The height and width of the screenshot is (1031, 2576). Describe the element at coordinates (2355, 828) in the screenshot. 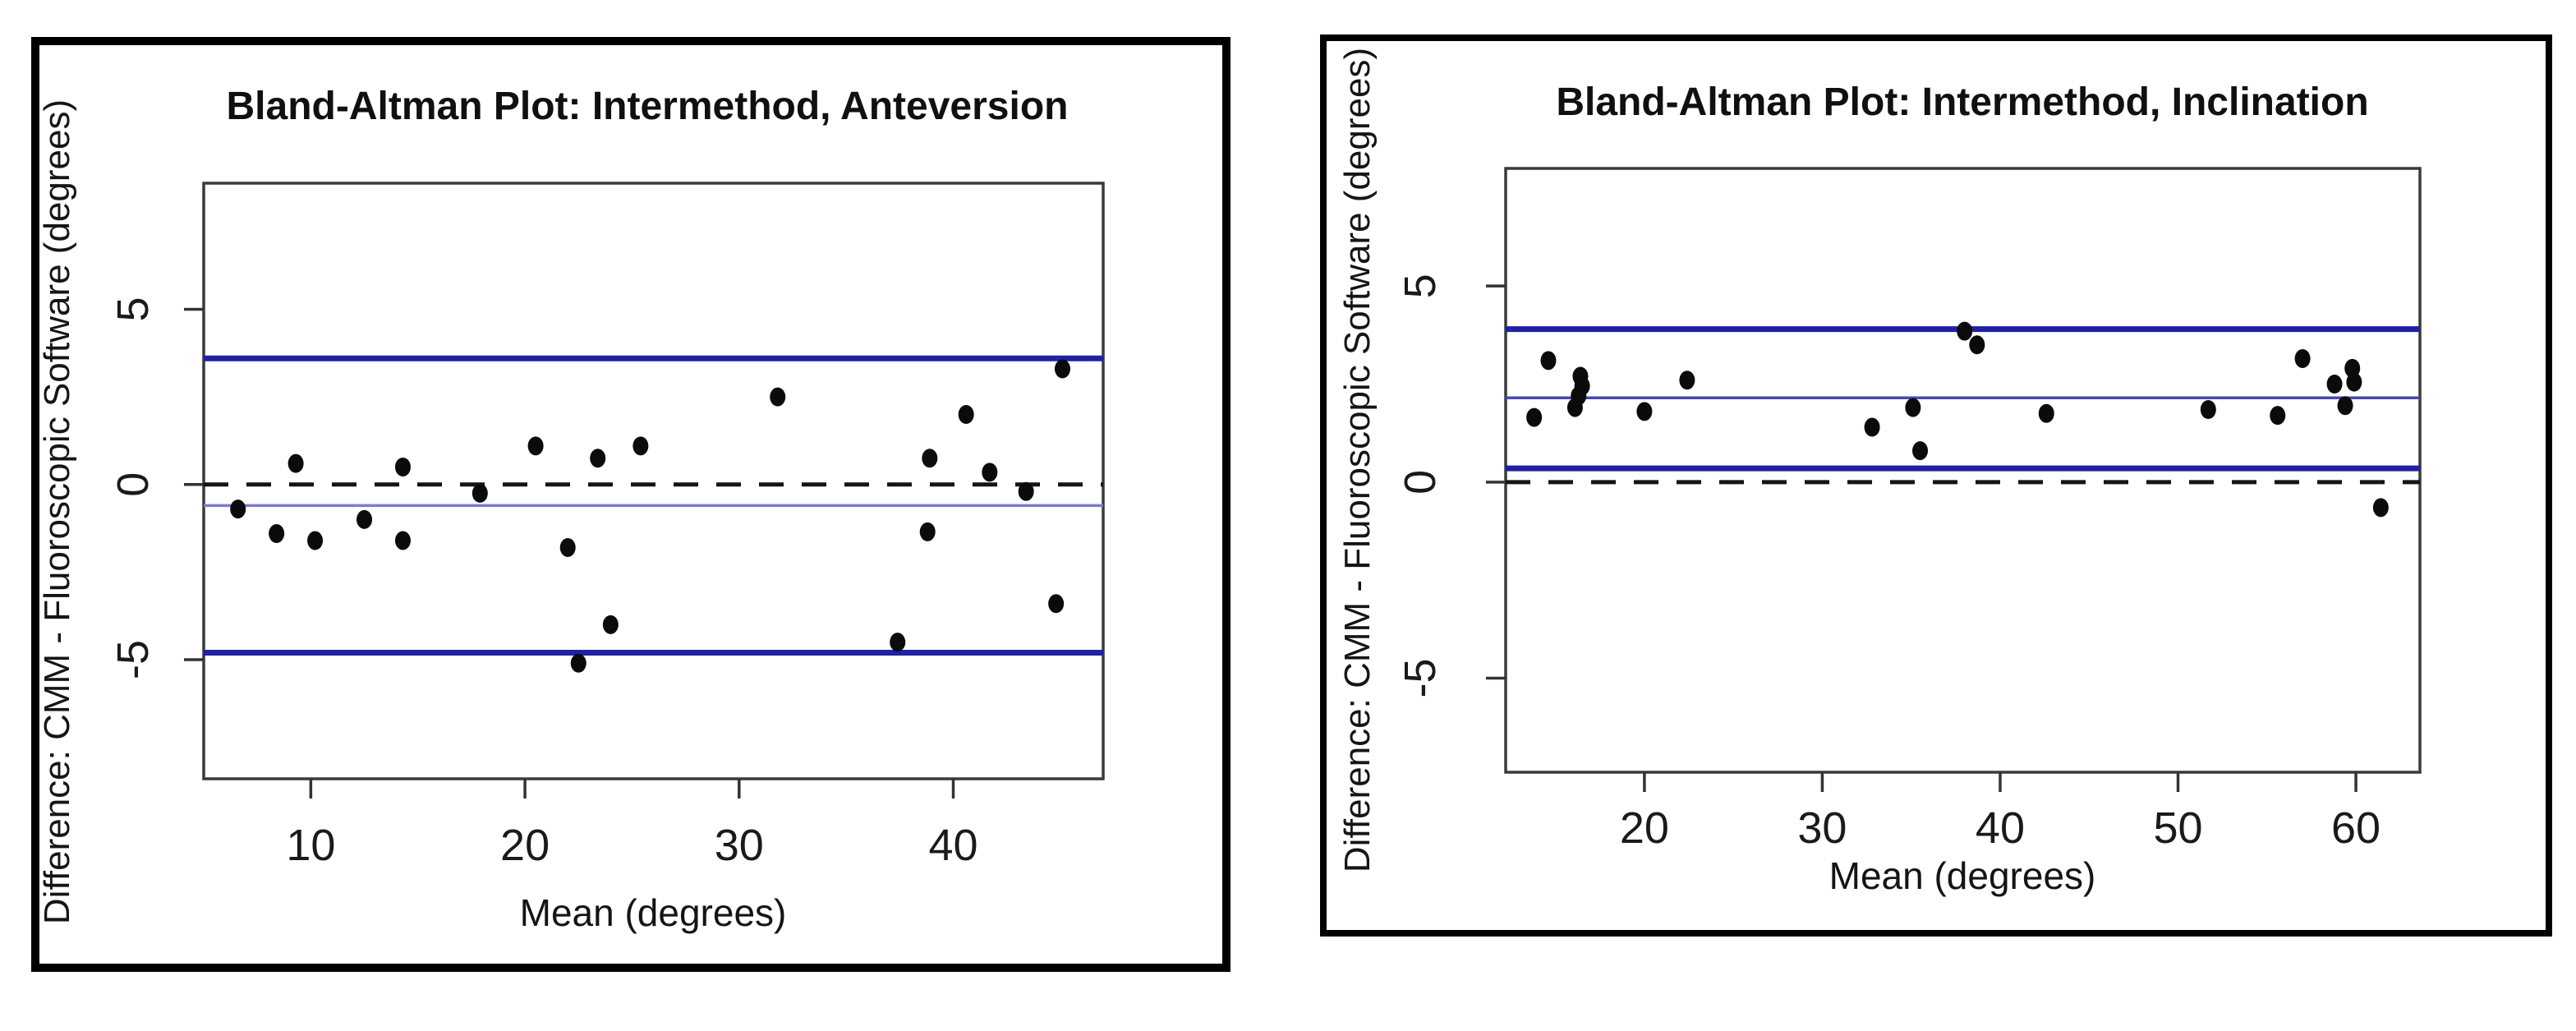

I see `x-tick-label: 60` at that location.